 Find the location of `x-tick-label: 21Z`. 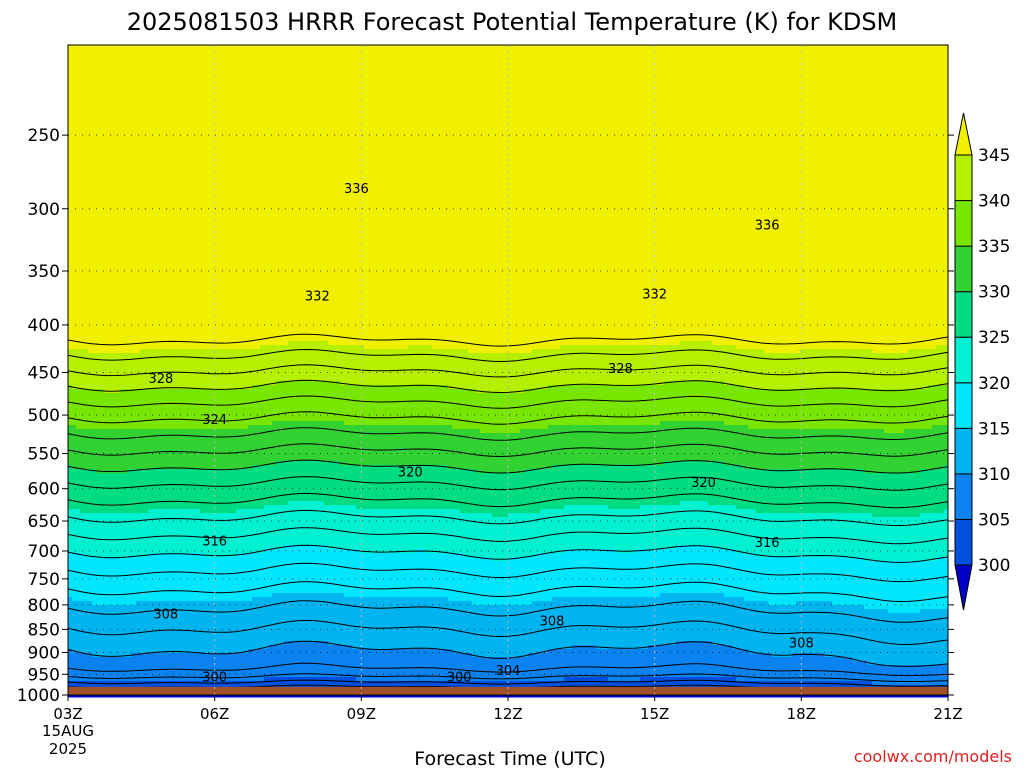

x-tick-label: 21Z is located at coordinates (947, 714).